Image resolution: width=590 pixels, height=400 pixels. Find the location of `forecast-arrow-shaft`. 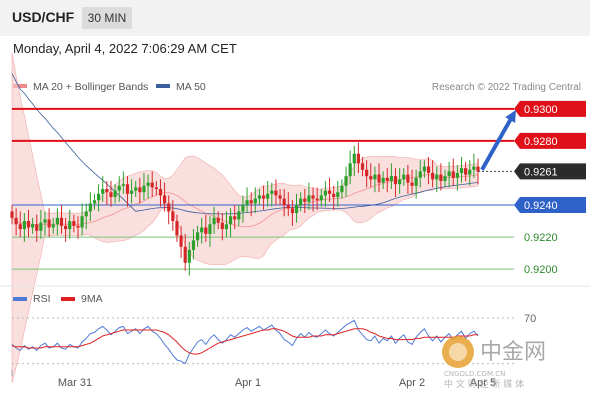

forecast-arrow-shaft is located at coordinates (497, 143).